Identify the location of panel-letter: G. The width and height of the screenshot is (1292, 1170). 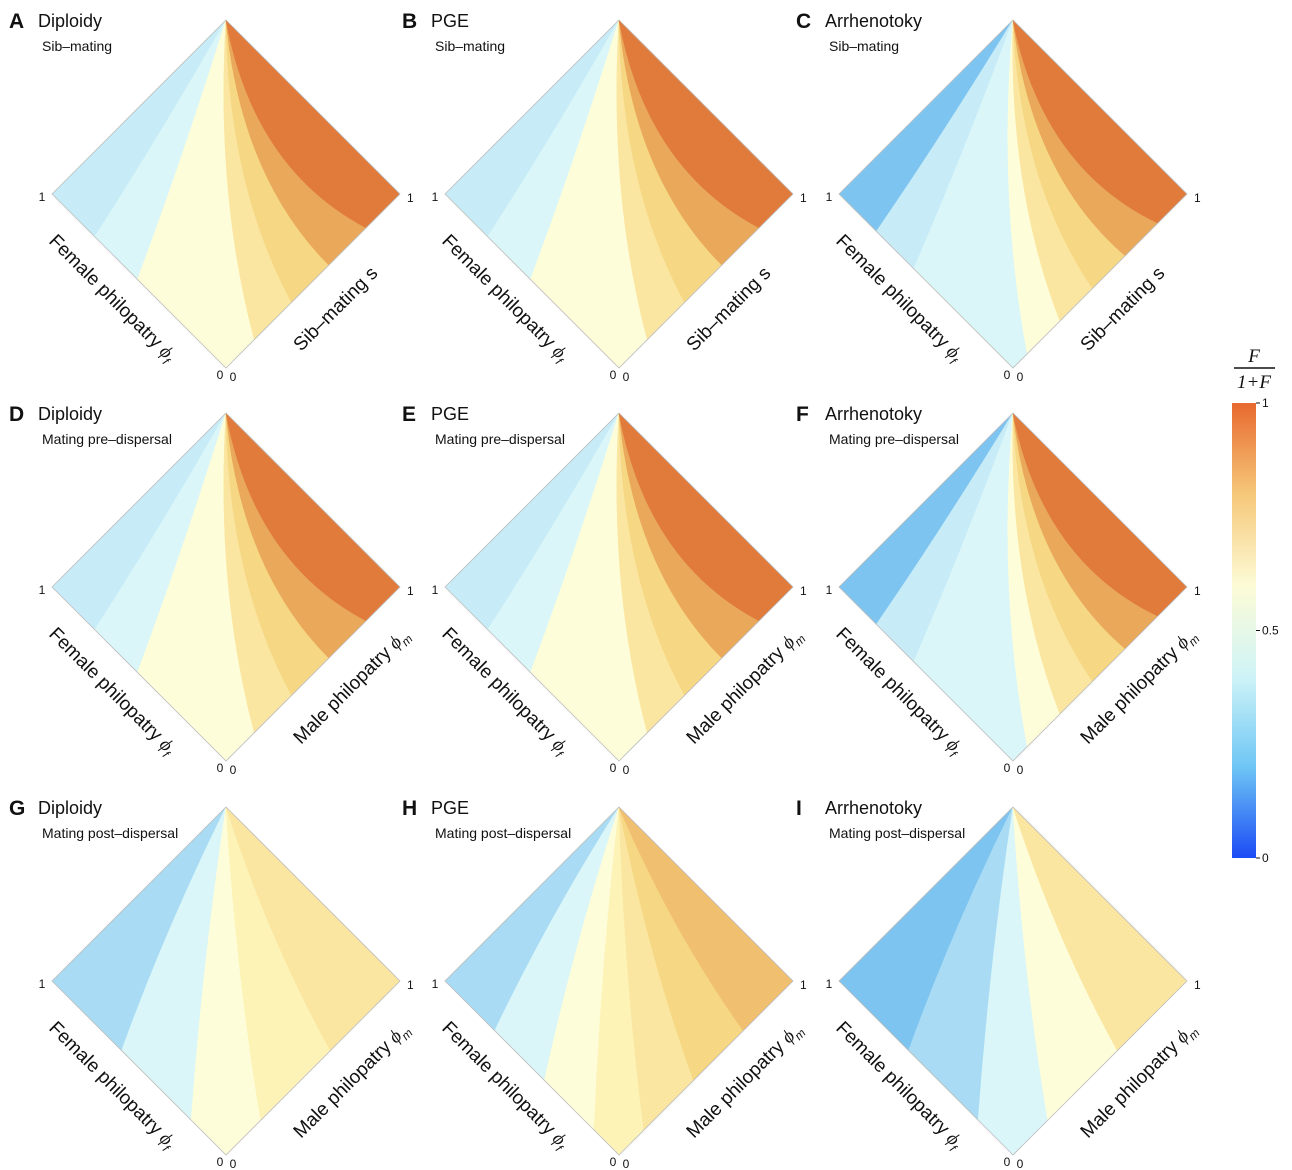
(17, 808).